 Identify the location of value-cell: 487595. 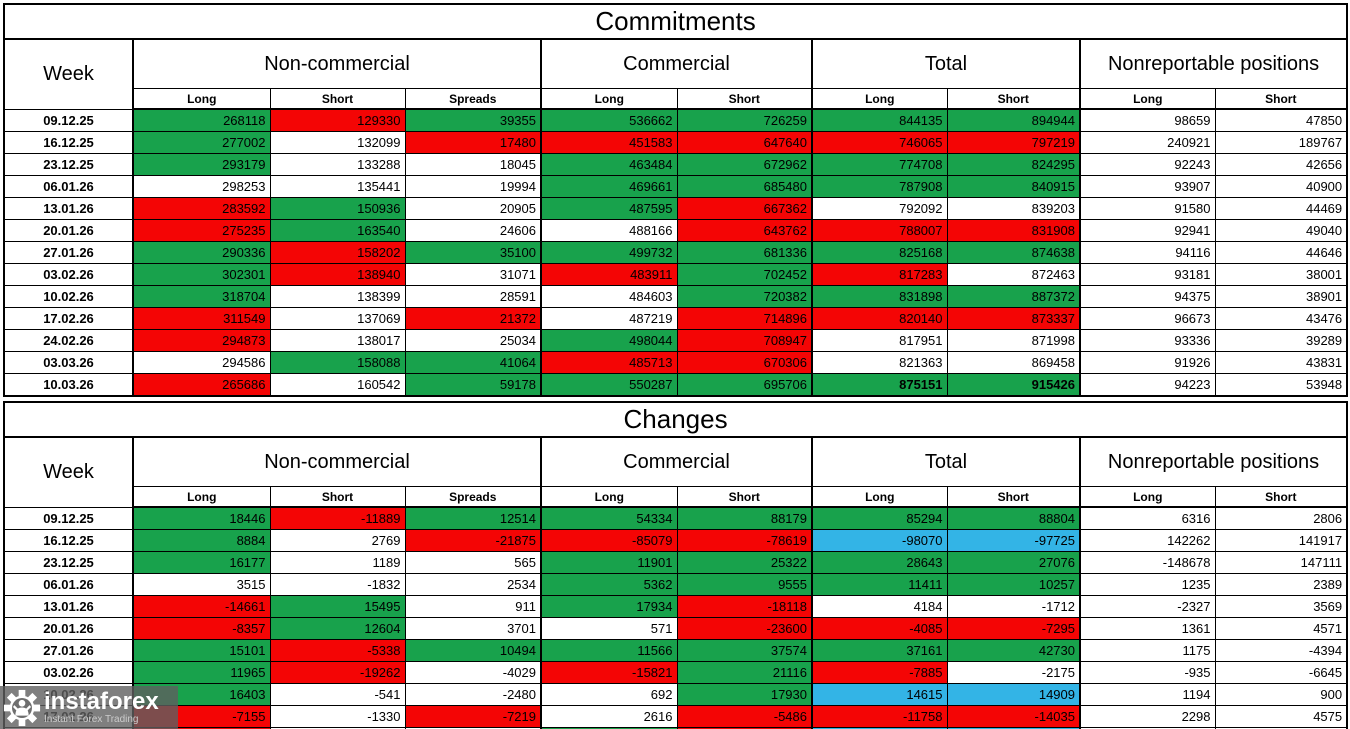
(609, 208).